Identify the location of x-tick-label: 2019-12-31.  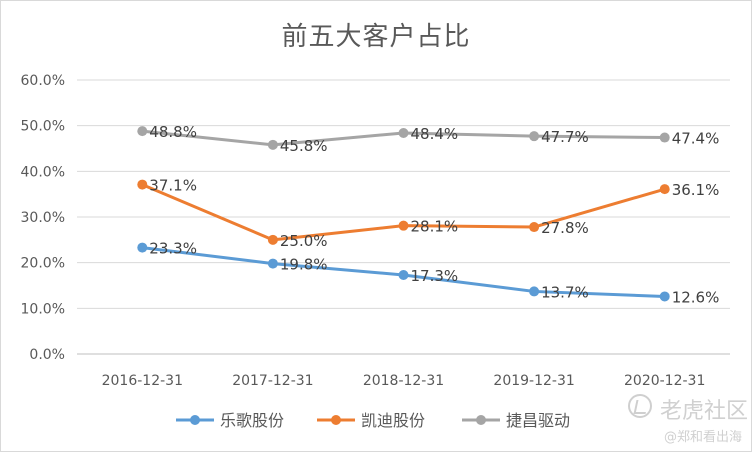
(533, 381).